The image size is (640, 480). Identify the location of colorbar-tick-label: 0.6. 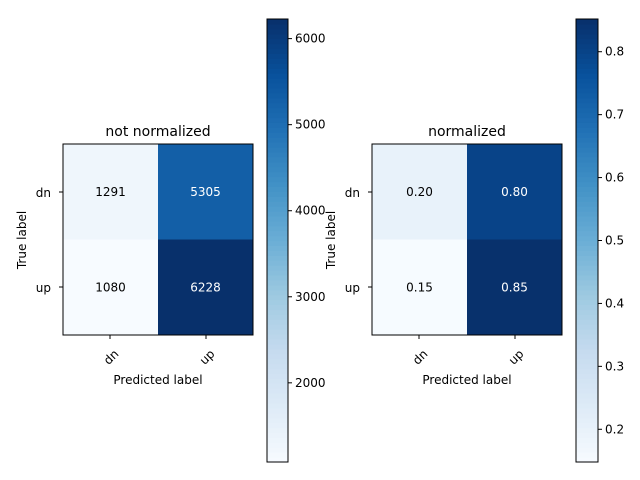
(614, 178).